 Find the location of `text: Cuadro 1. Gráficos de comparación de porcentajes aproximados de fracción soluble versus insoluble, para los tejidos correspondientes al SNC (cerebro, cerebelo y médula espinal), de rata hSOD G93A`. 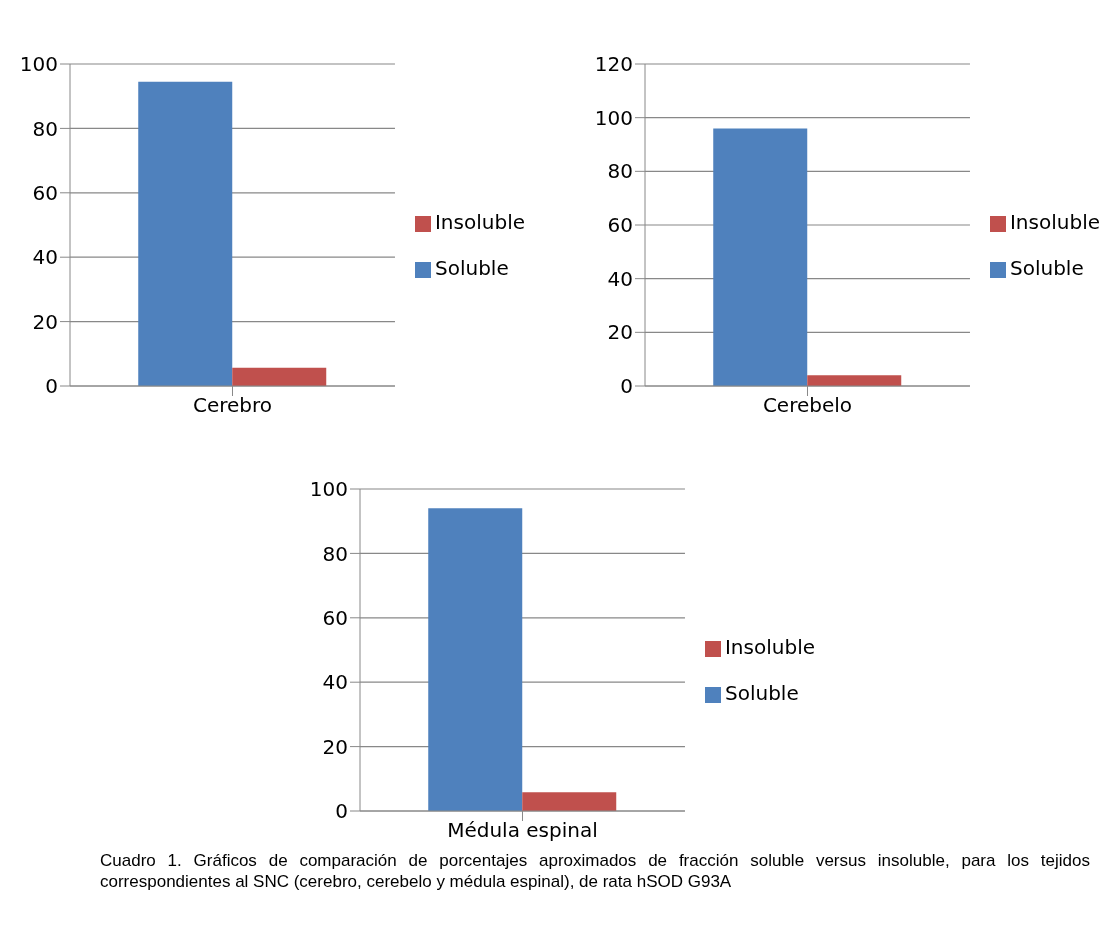

text: Cuadro 1. Gráficos de comparación de porcentajes aproximados de fracción soluble versus insoluble, para los tejidos correspondientes al SNC (cerebro, cerebelo y médula espinal), de rata hSOD G93A is located at coordinates (595, 871).